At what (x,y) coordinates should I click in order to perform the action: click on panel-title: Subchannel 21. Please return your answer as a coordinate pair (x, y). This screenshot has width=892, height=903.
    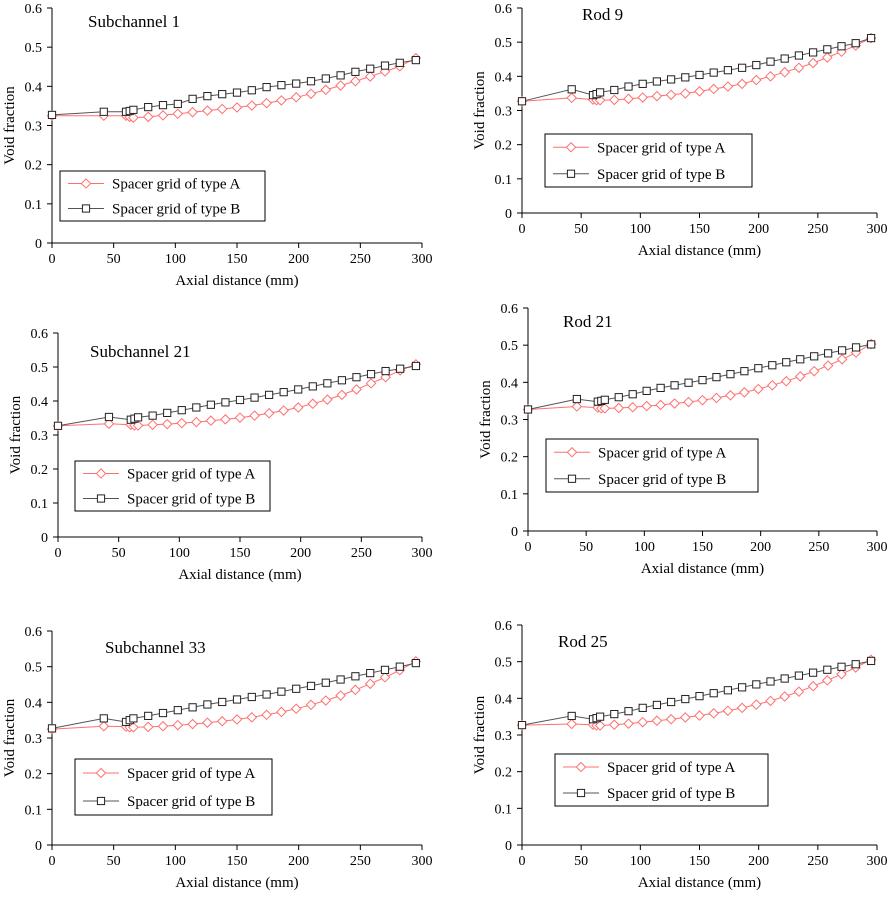
    Looking at the image, I should click on (140, 351).